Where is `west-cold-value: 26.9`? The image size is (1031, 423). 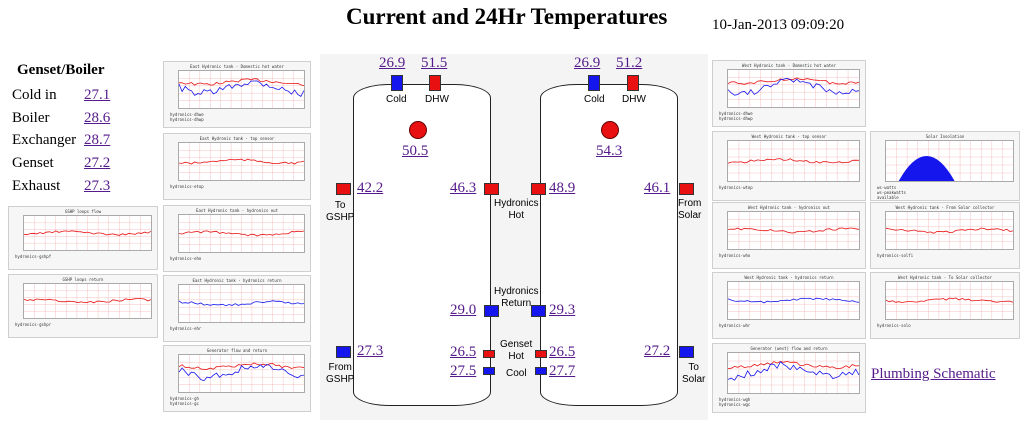
west-cold-value: 26.9 is located at coordinates (587, 63).